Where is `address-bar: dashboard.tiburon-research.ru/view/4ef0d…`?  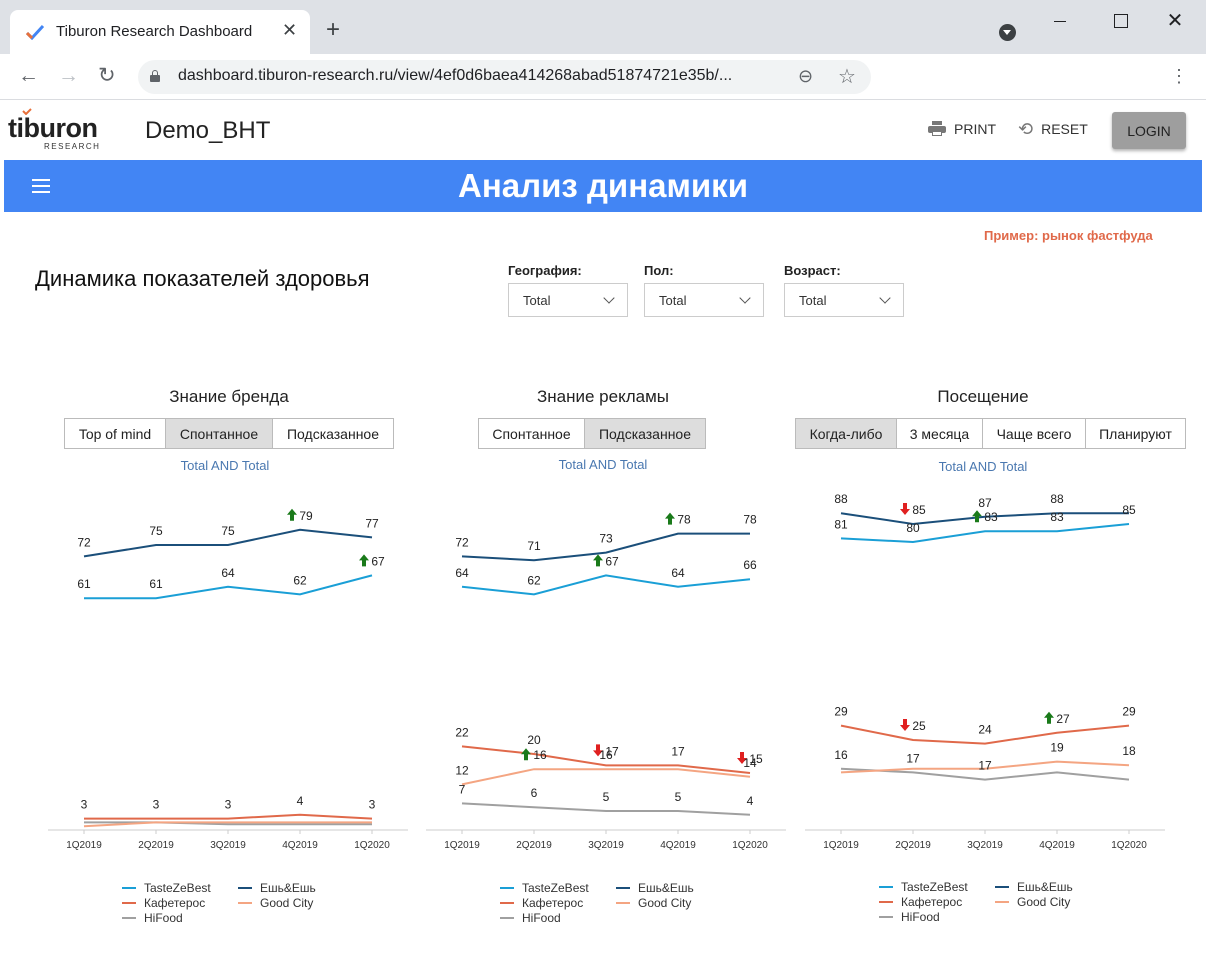 address-bar: dashboard.tiburon-research.ru/view/4ef0d… is located at coordinates (504, 77).